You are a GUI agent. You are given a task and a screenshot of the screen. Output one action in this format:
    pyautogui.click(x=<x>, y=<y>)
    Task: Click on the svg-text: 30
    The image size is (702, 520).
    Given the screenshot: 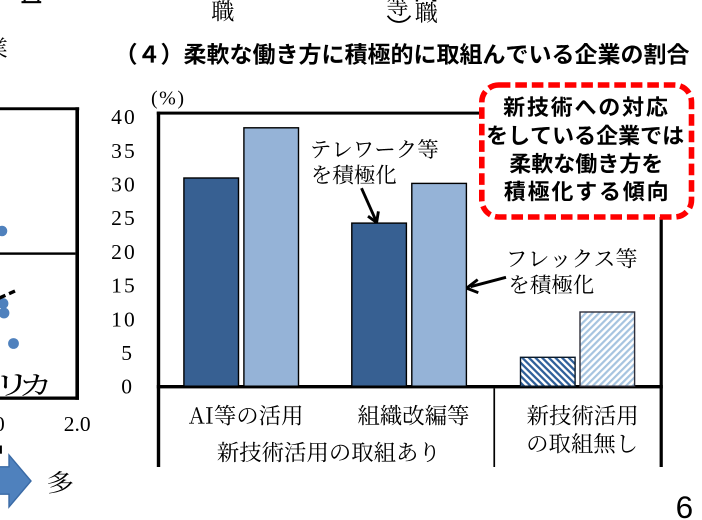 What is the action you would take?
    pyautogui.click(x=124, y=185)
    